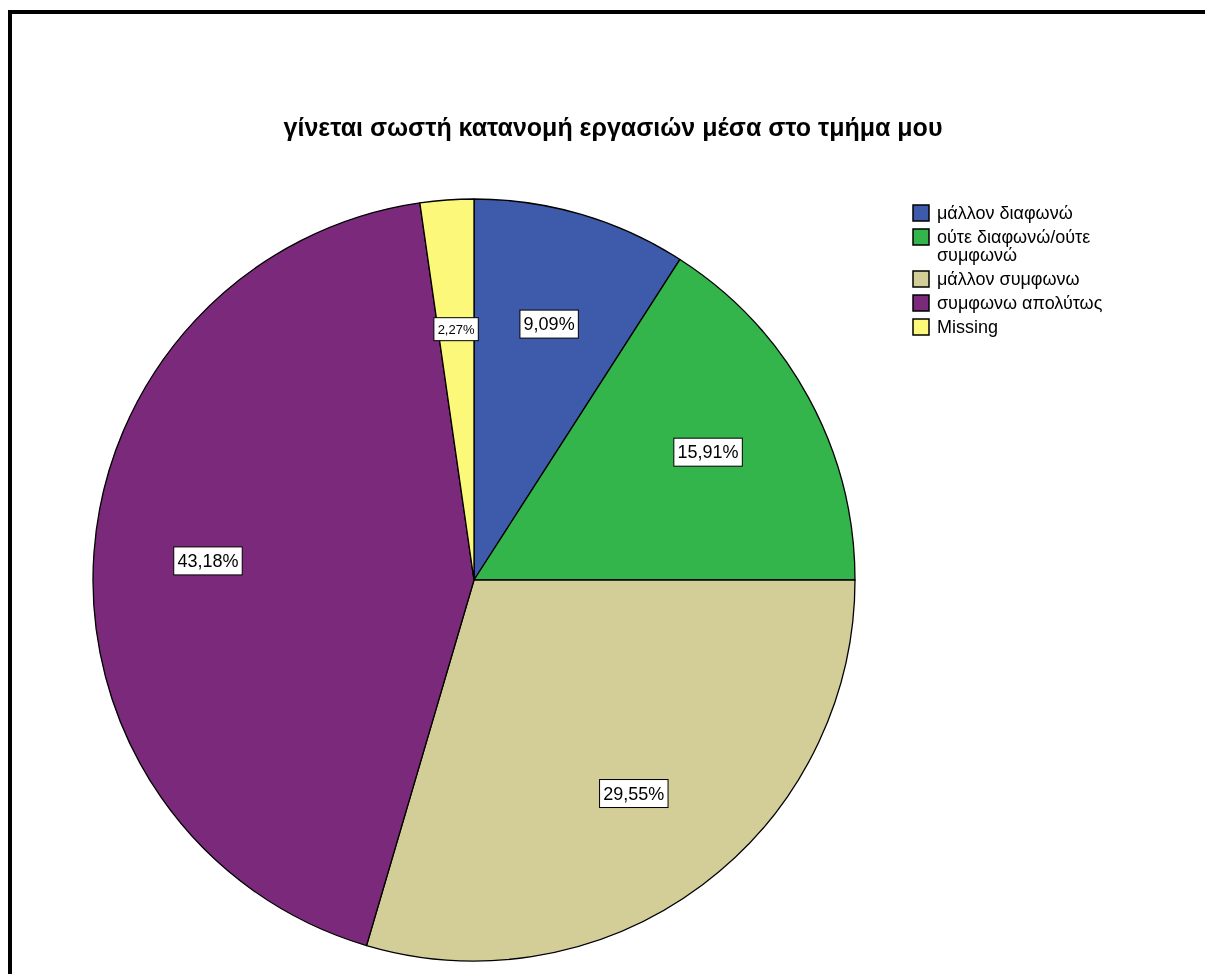 Image resolution: width=1205 pixels, height=974 pixels. What do you see at coordinates (1020, 303) in the screenshot?
I see `legend-label: συμφωνω απολύτως` at bounding box center [1020, 303].